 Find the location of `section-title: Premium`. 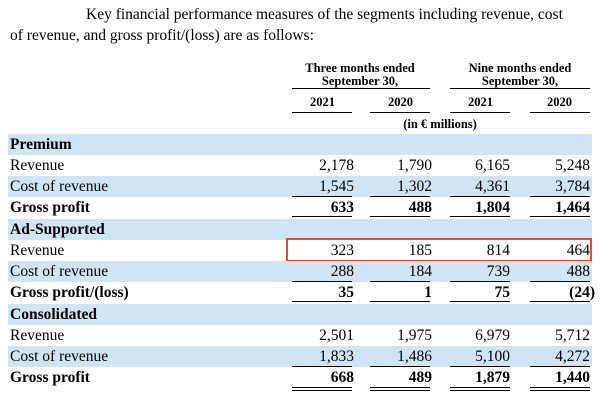

section-title: Premium is located at coordinates (41, 144).